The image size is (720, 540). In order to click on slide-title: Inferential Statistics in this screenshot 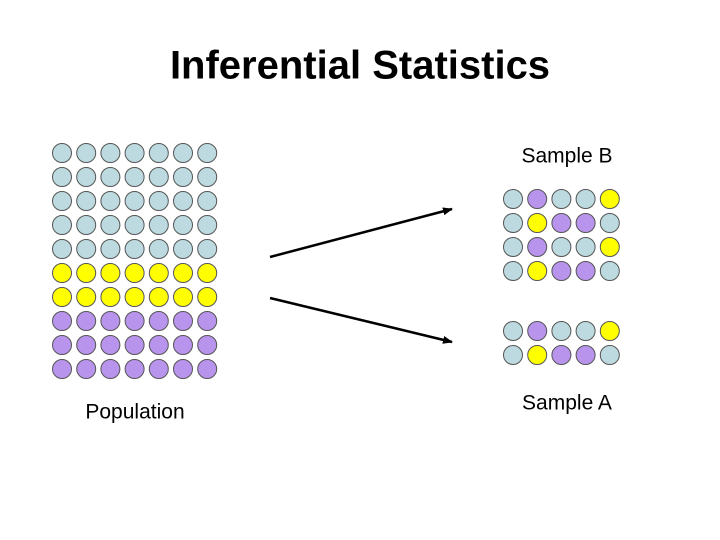, I will do `click(360, 66)`.